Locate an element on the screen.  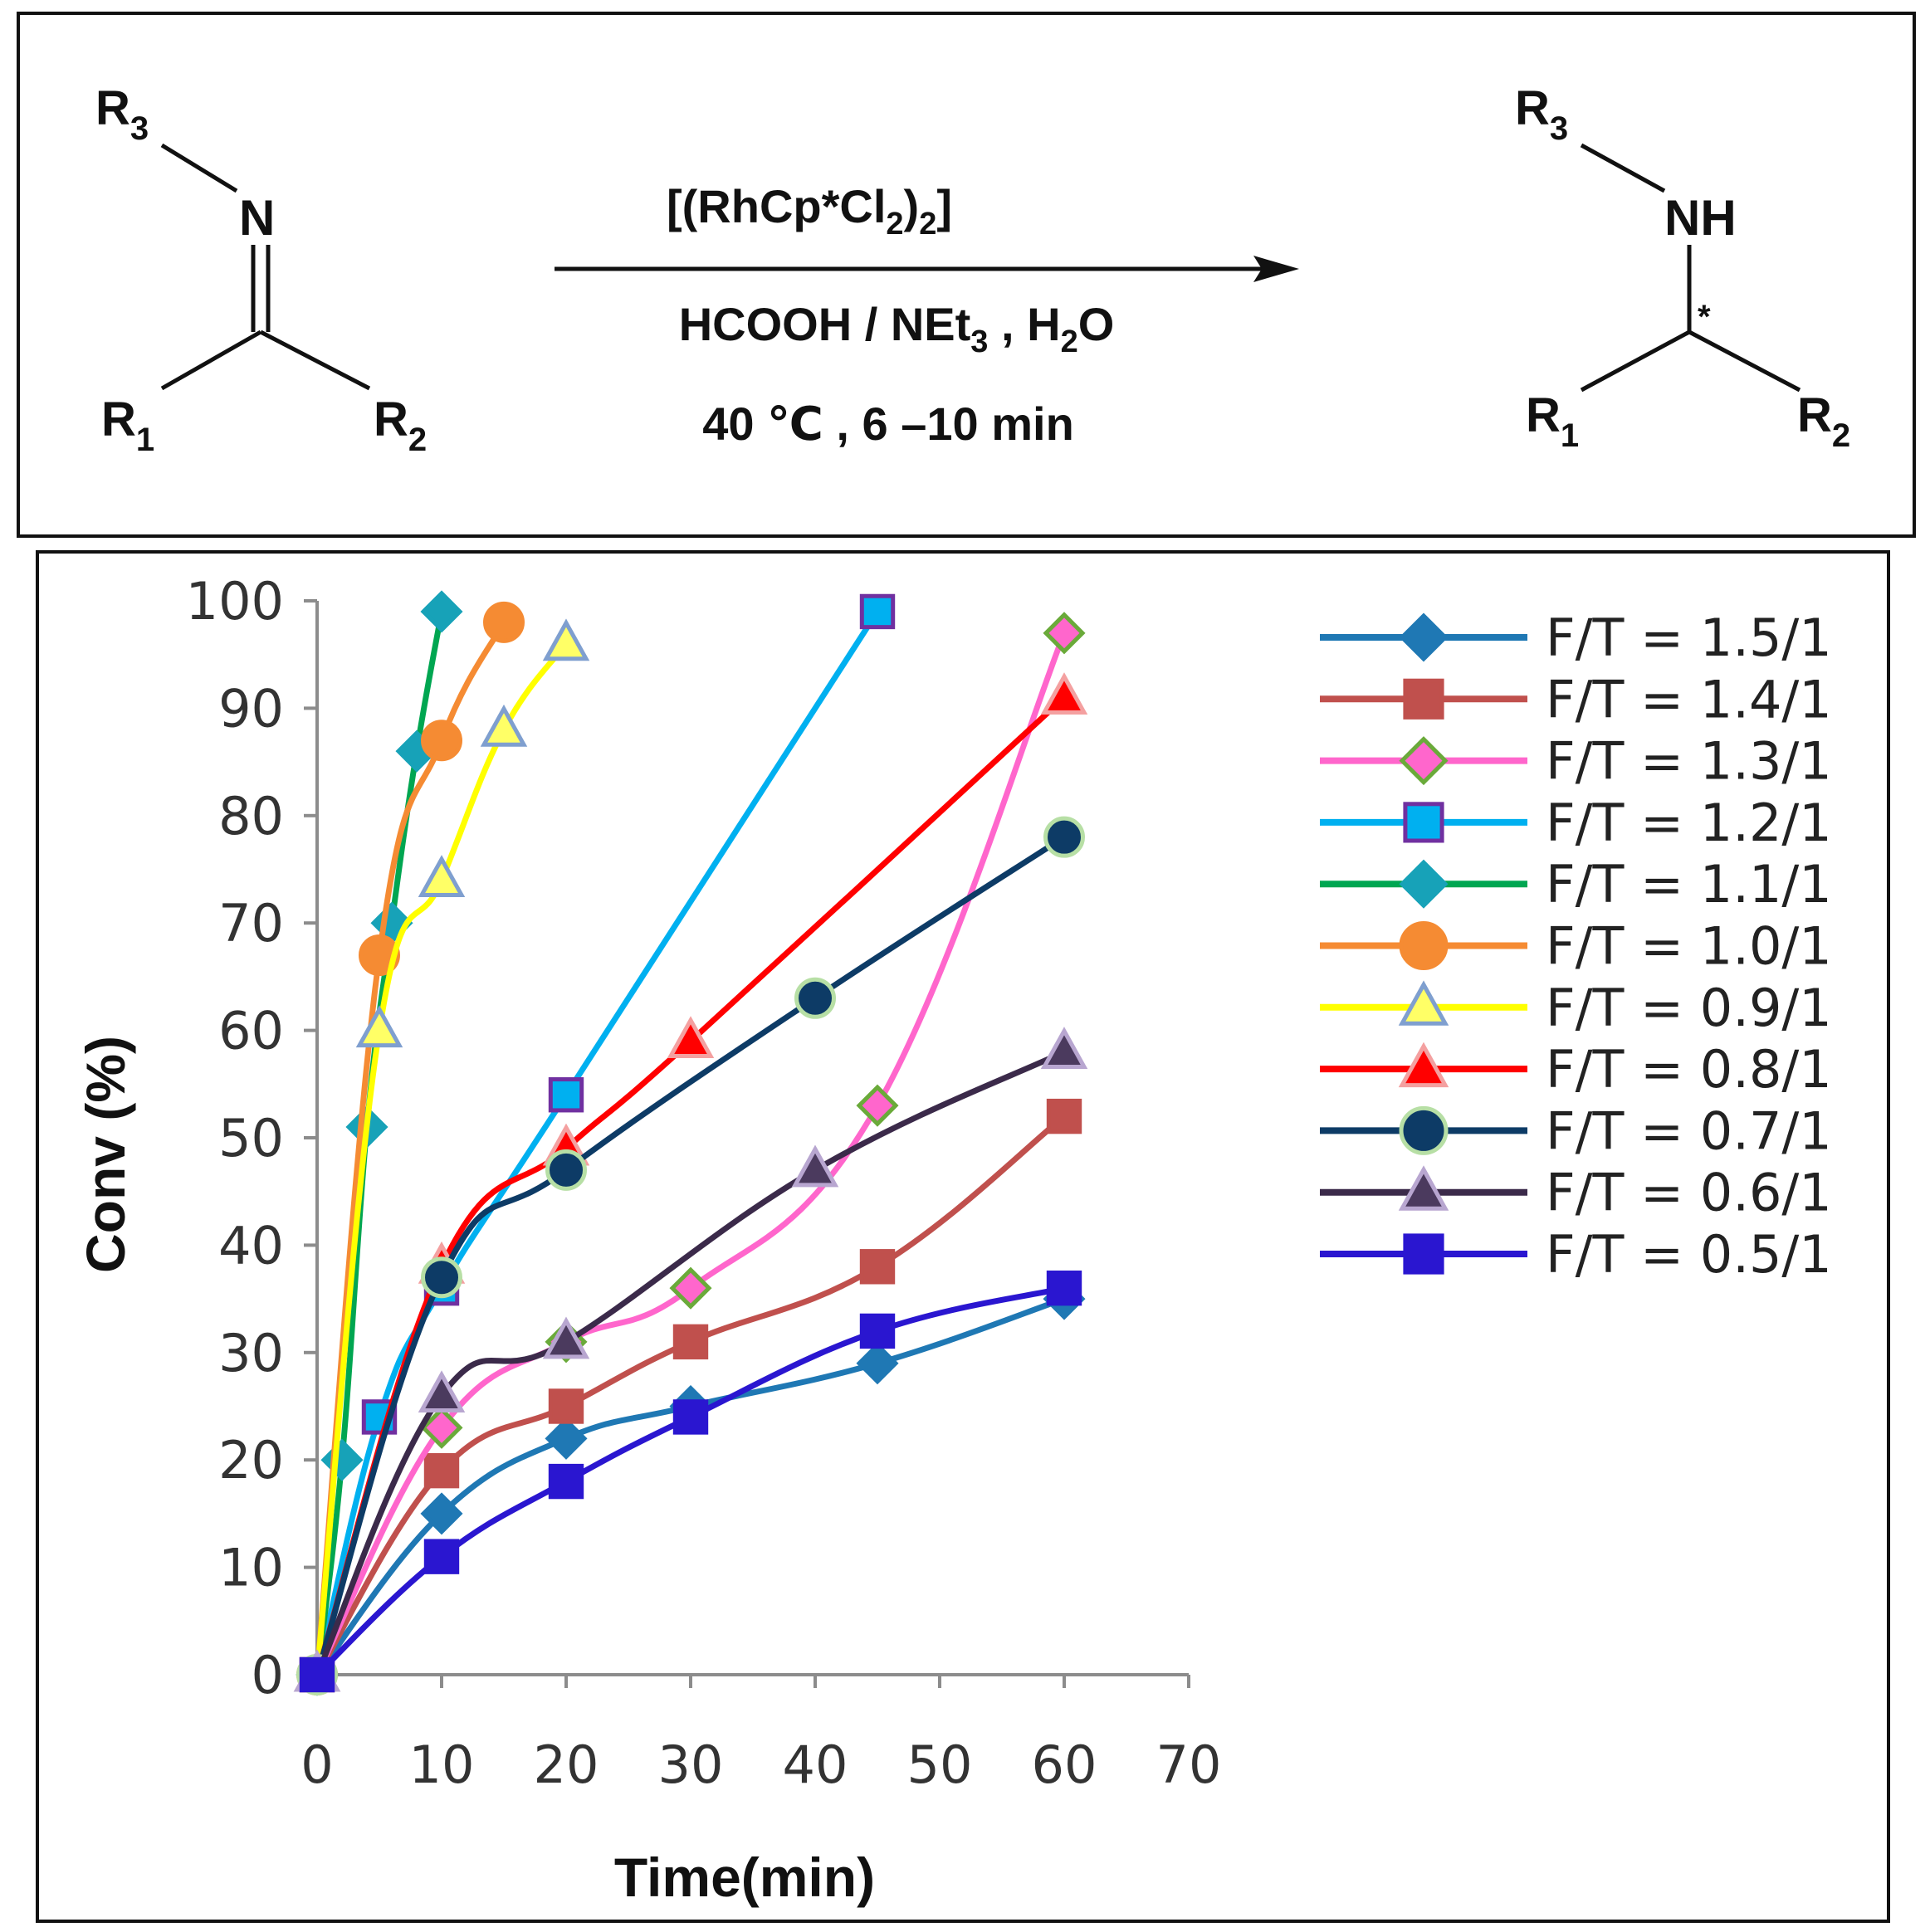
legend-entry: F/T = 1.4/1 is located at coordinates (1576, 699).